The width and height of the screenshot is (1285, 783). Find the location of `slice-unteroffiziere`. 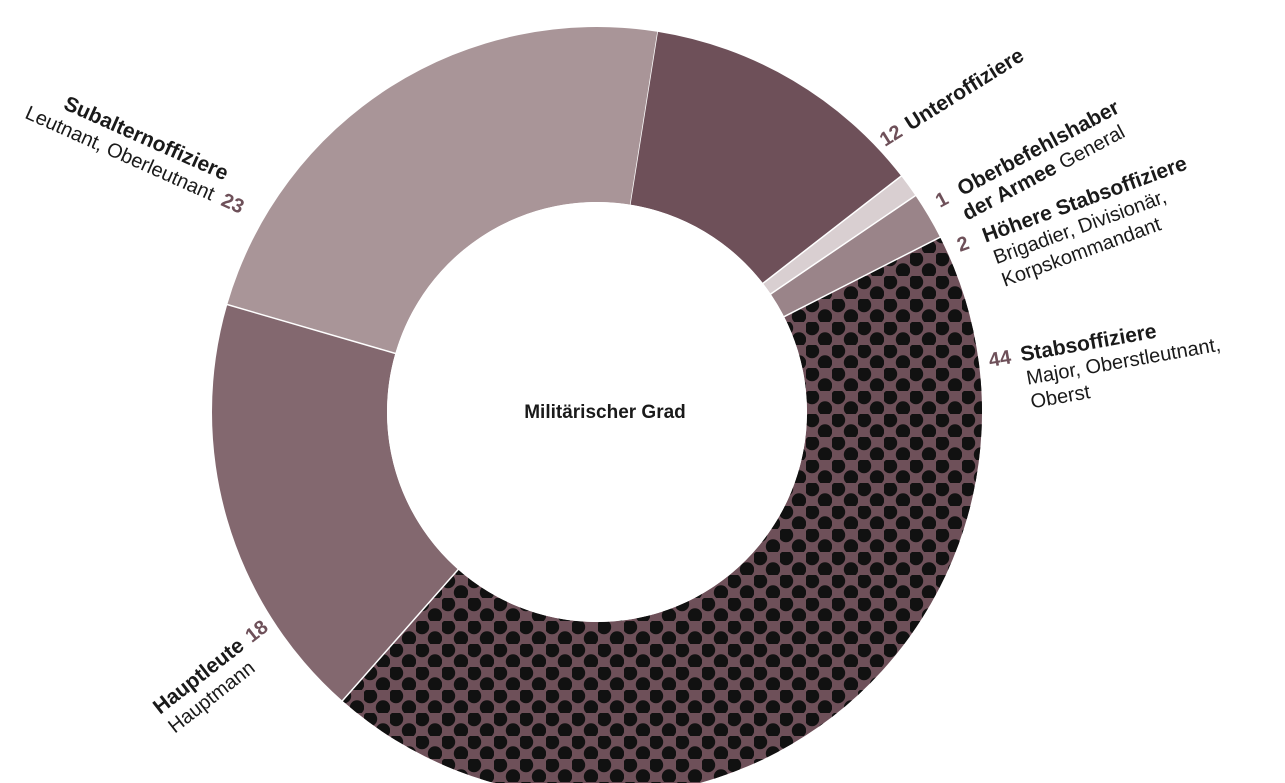

slice-unteroffiziere is located at coordinates (765, 157).